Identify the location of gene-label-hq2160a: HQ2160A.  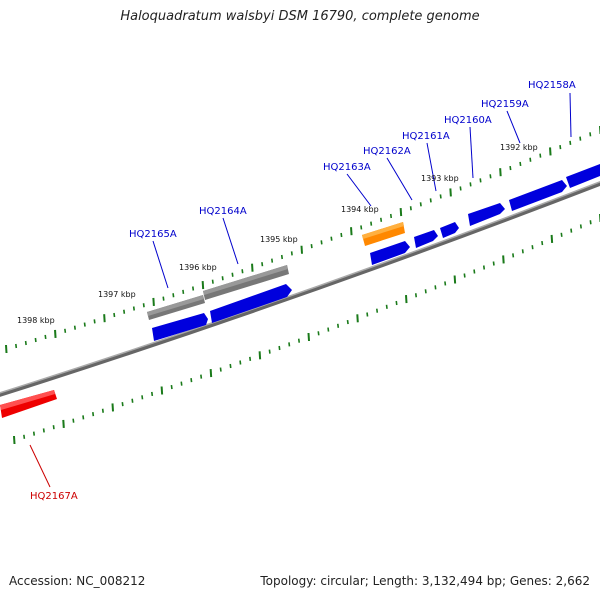
(468, 120).